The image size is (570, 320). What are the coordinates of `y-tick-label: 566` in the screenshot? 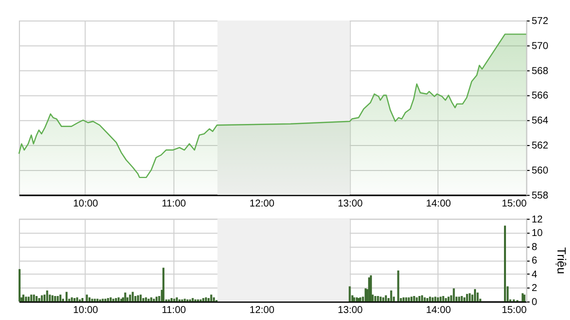 It's located at (540, 96).